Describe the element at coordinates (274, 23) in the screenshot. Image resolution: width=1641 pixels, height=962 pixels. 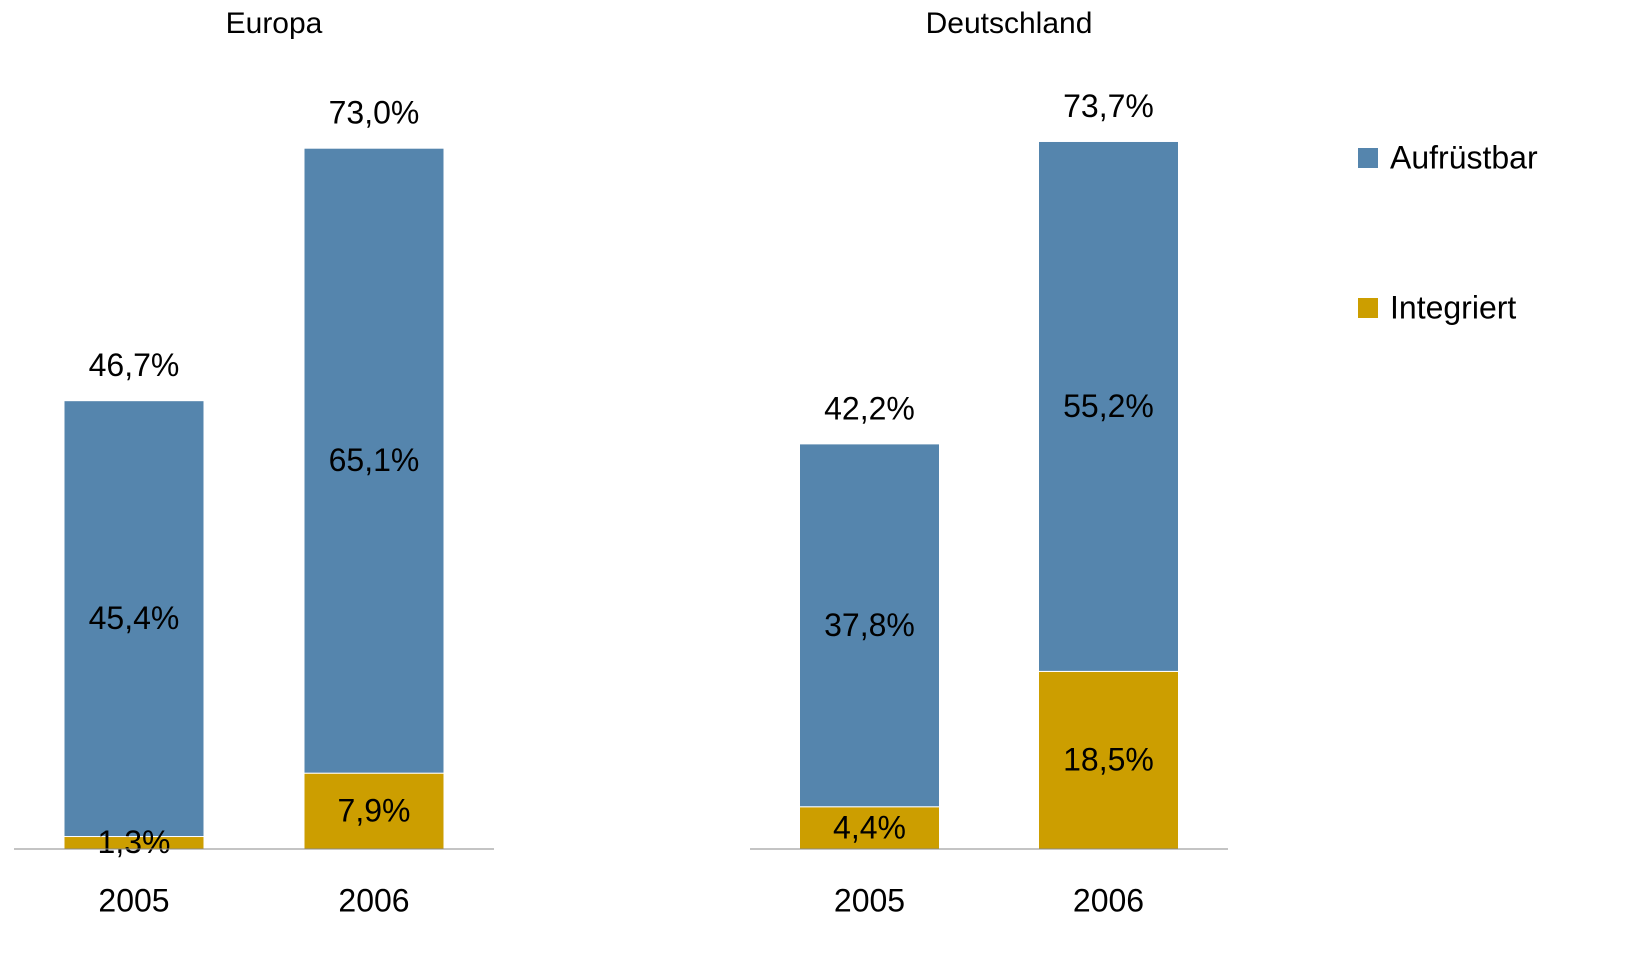
I see `chart-title: Europa` at that location.